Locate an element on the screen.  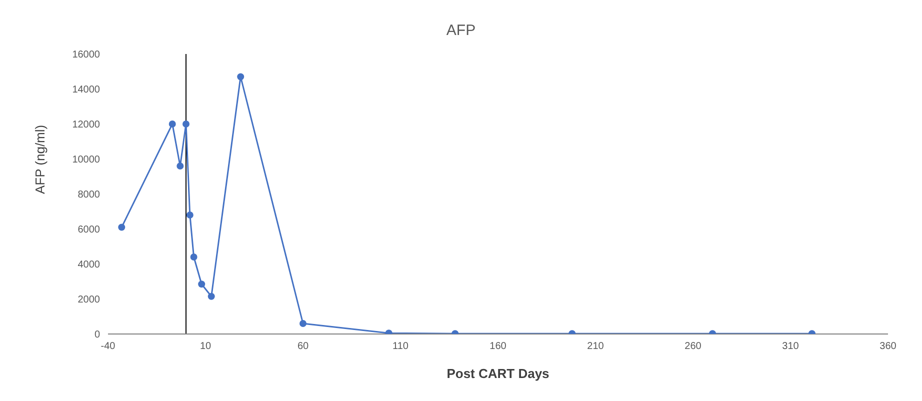
chart-title: AFP is located at coordinates (461, 31).